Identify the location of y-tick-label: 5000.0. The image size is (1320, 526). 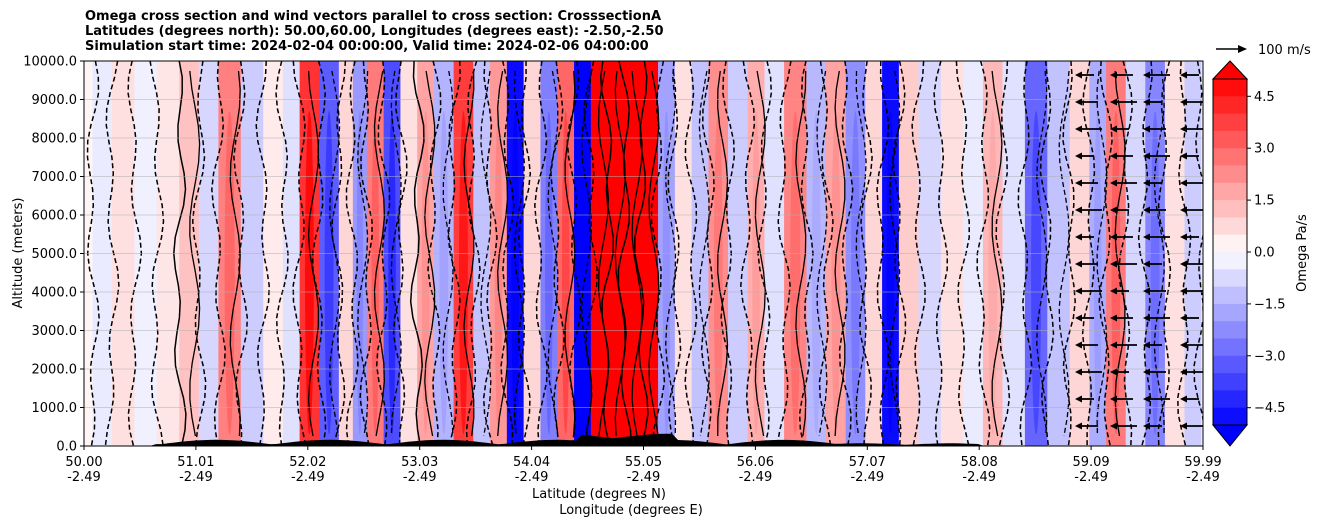
(55, 254).